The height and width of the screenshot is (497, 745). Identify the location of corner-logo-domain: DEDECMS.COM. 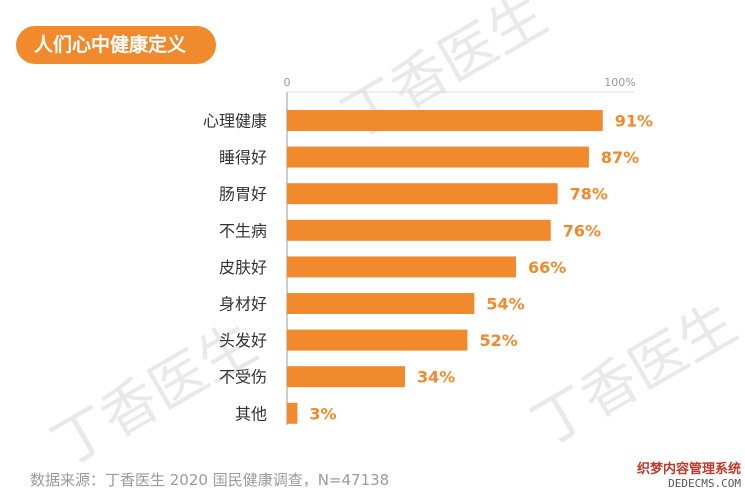
(704, 483).